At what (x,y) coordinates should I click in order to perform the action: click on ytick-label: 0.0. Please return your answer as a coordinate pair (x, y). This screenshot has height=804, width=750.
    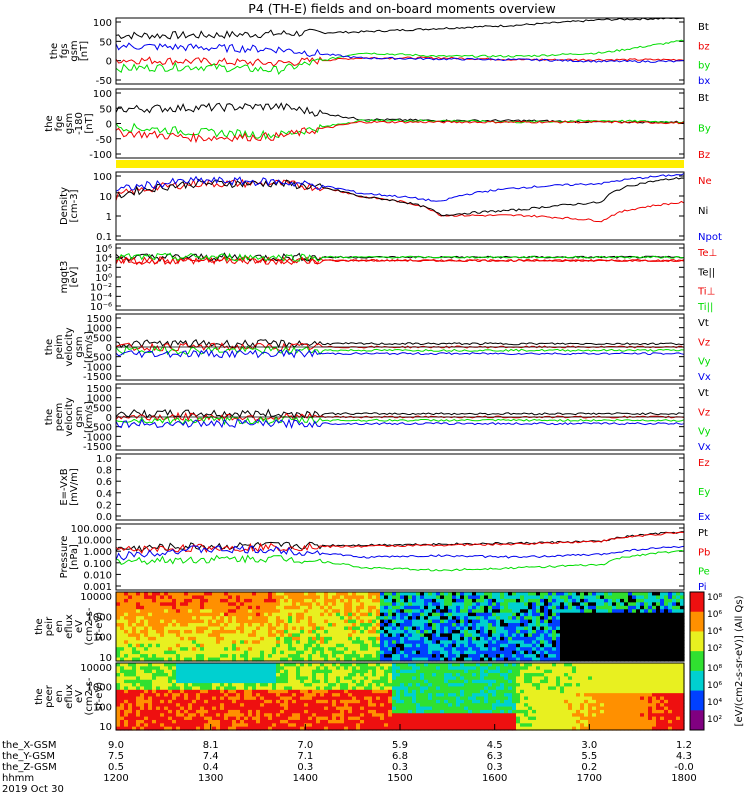
    Looking at the image, I should click on (104, 517).